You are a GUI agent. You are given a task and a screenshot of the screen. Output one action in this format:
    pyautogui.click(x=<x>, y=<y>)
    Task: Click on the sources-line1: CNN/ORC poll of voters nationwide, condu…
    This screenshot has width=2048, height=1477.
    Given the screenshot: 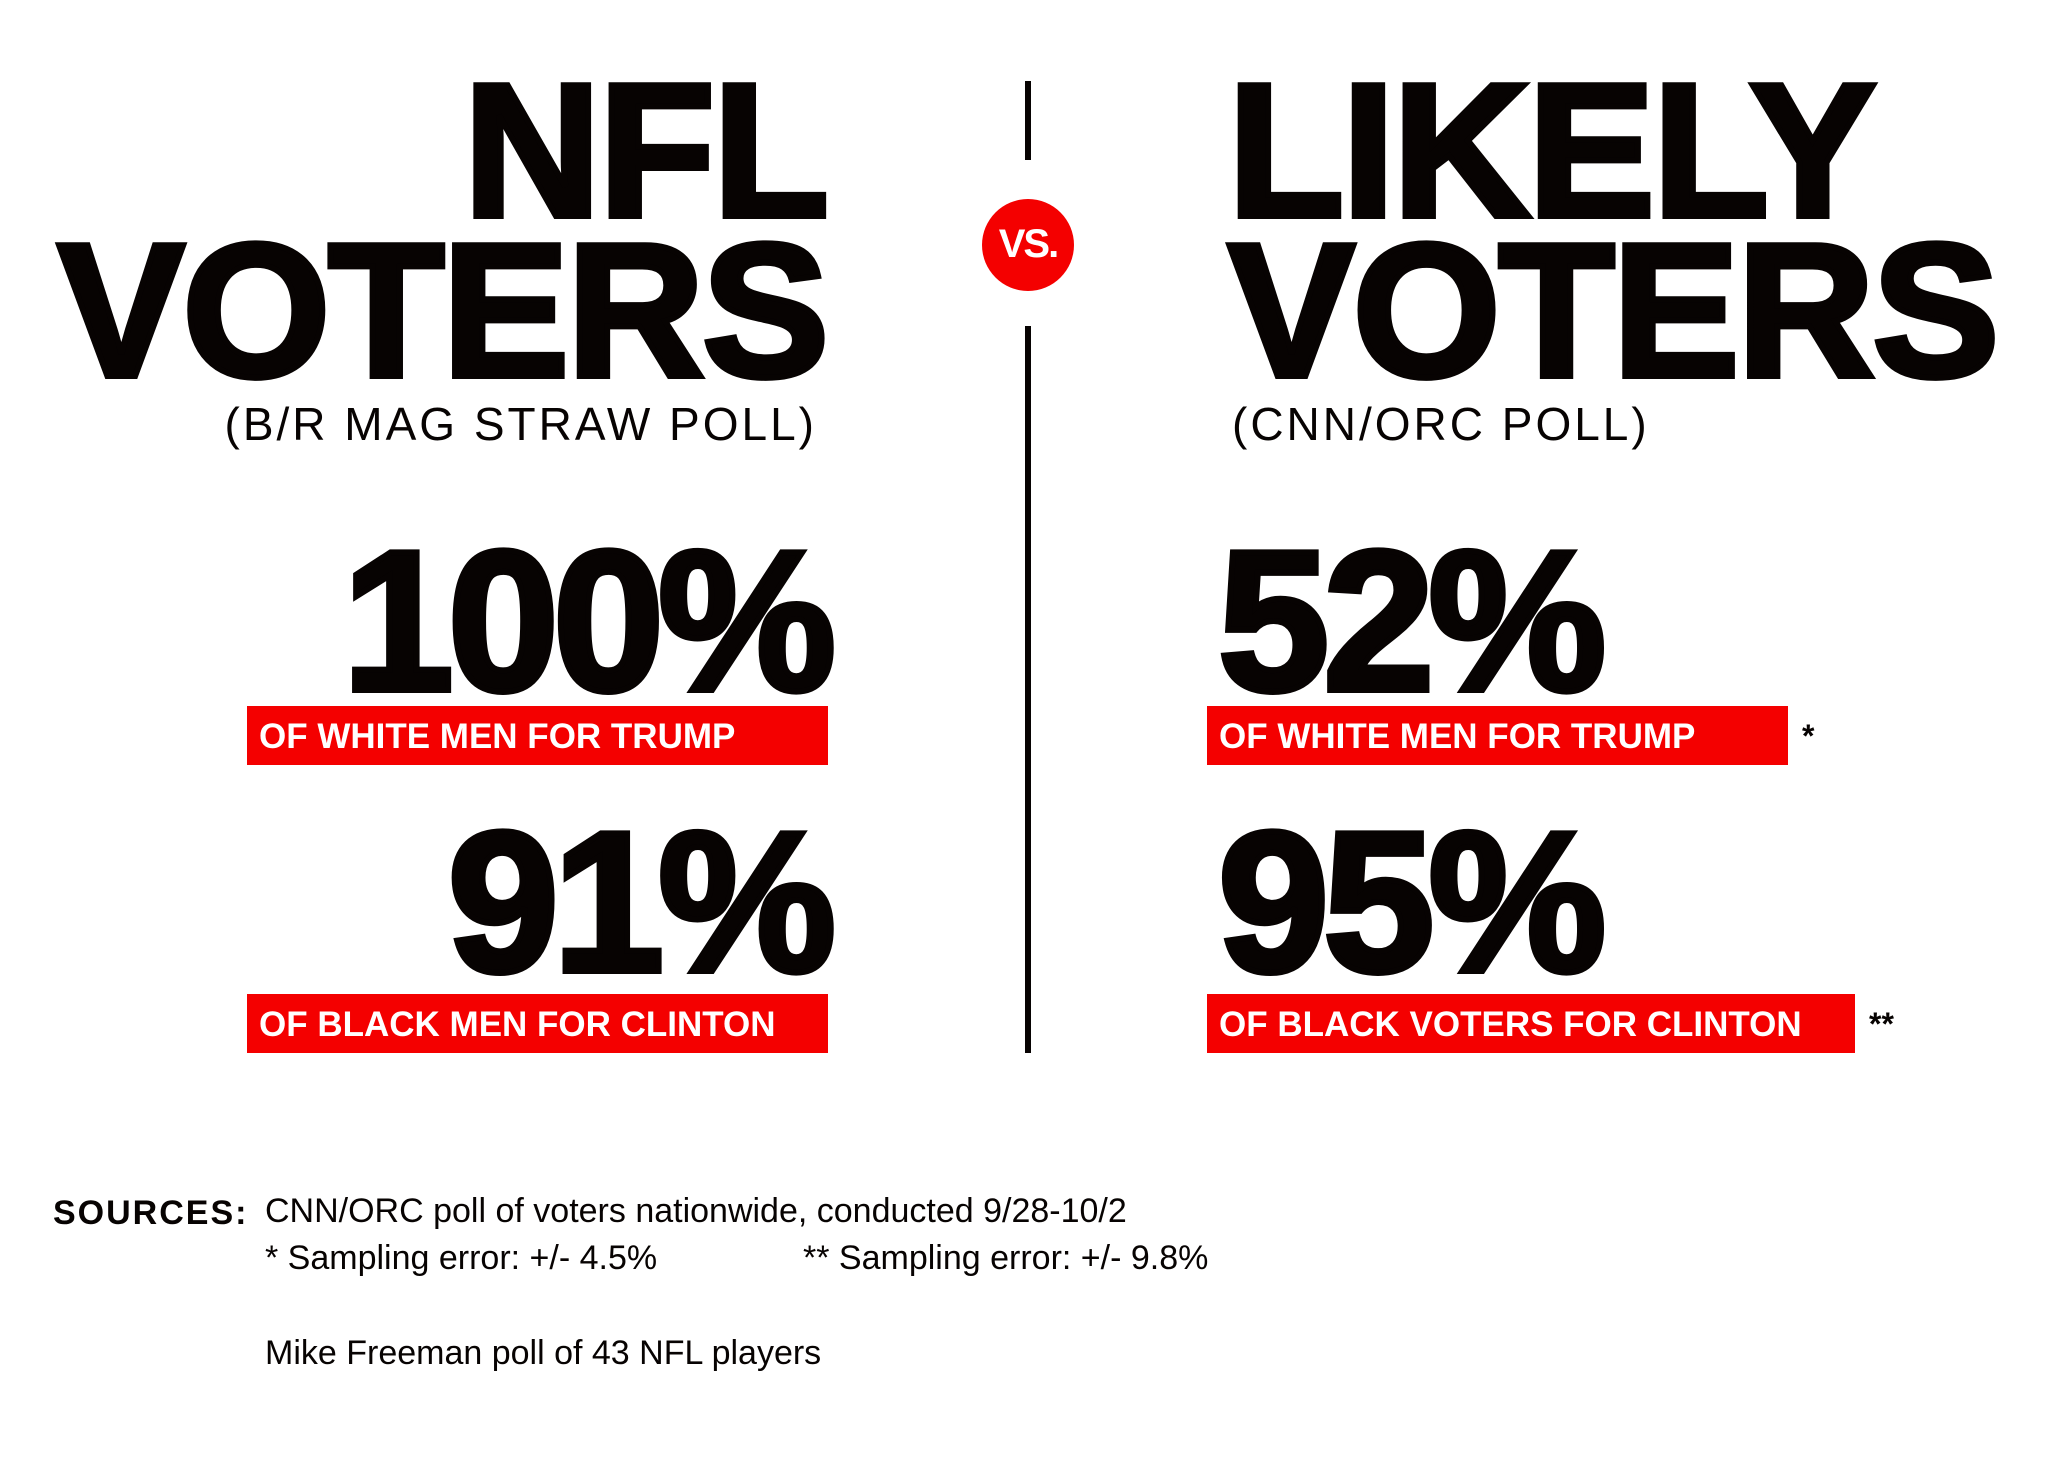 What is the action you would take?
    pyautogui.click(x=696, y=1211)
    